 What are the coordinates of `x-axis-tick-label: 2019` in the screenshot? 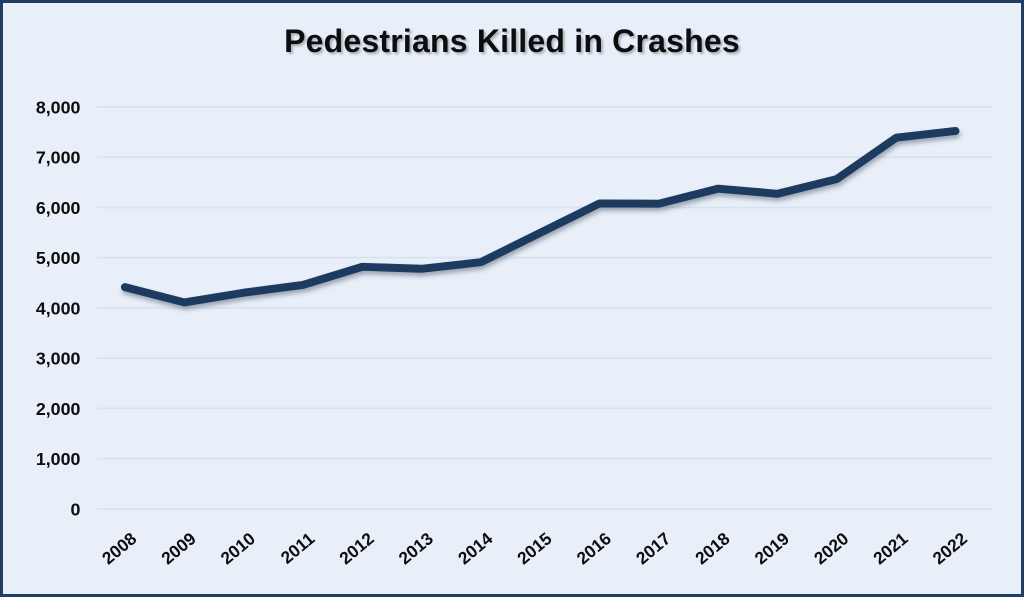 It's located at (772, 548).